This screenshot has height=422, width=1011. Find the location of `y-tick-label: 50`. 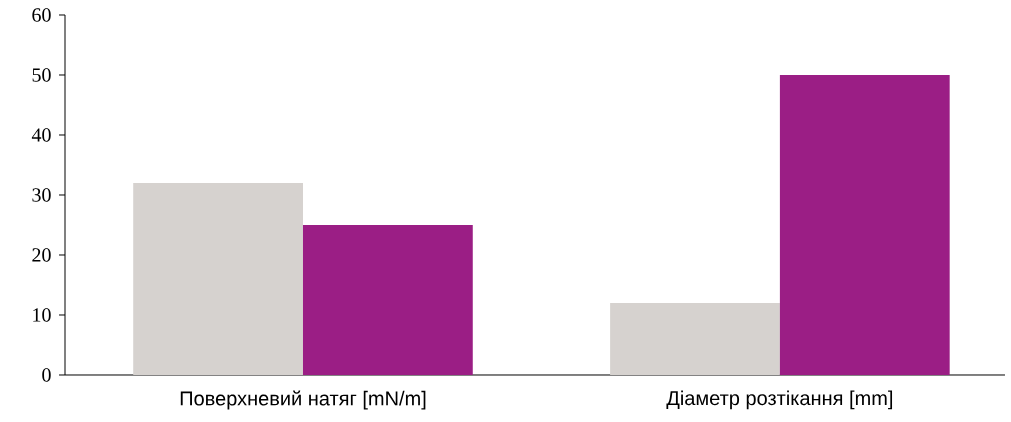

y-tick-label: 50 is located at coordinates (41, 75).